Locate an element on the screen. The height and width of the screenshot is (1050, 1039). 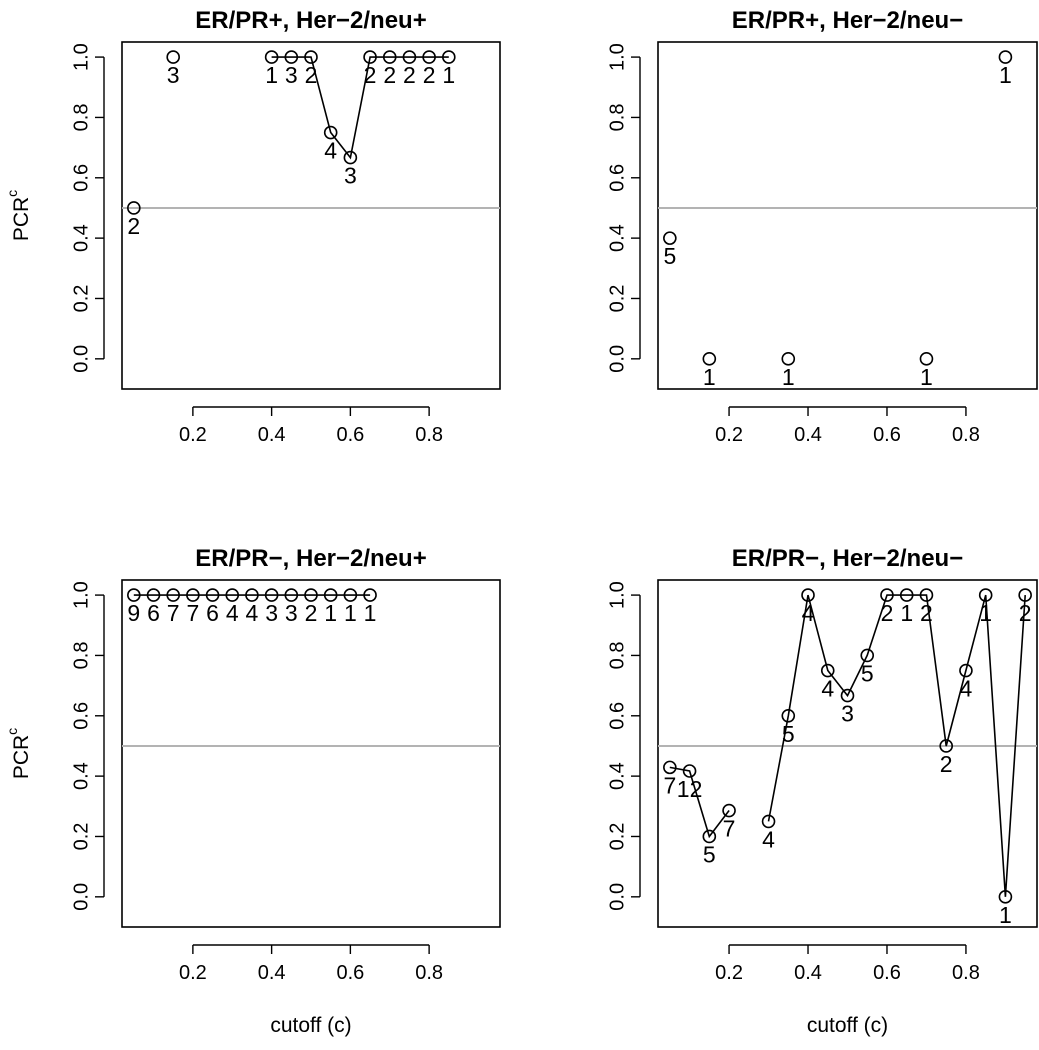
y-tick-label: 0.8 is located at coordinates (617, 656).